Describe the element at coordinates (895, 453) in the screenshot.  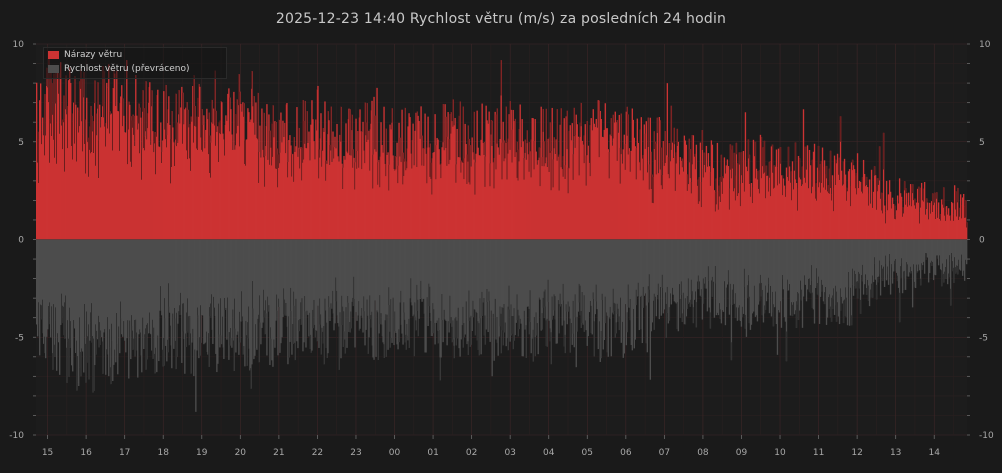
I see `x-tick-label: 13` at that location.